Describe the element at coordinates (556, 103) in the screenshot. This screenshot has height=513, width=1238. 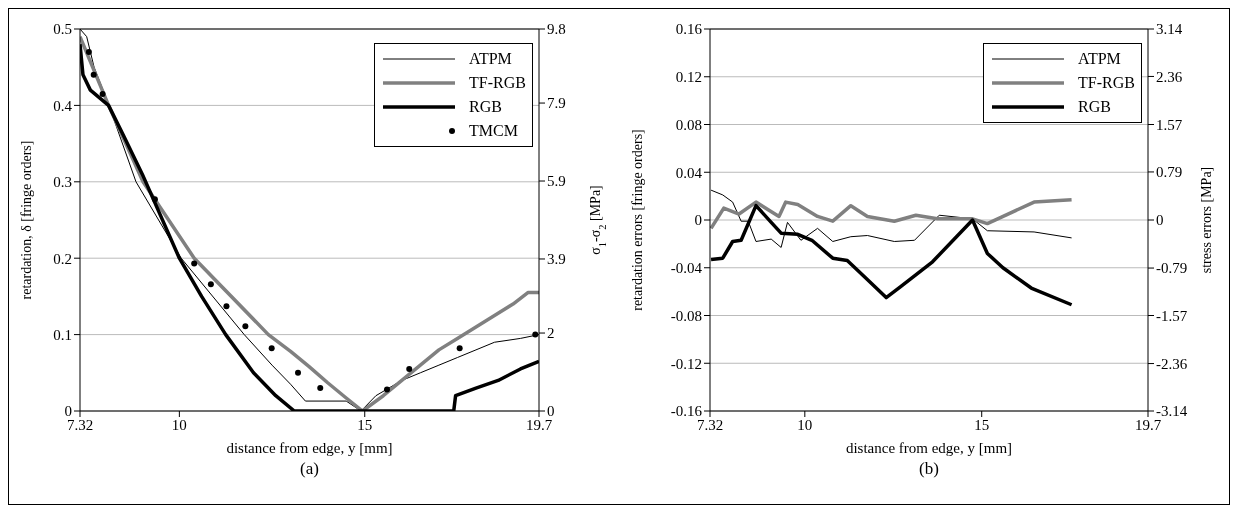
I see `y2-tick-label: 7.9` at that location.